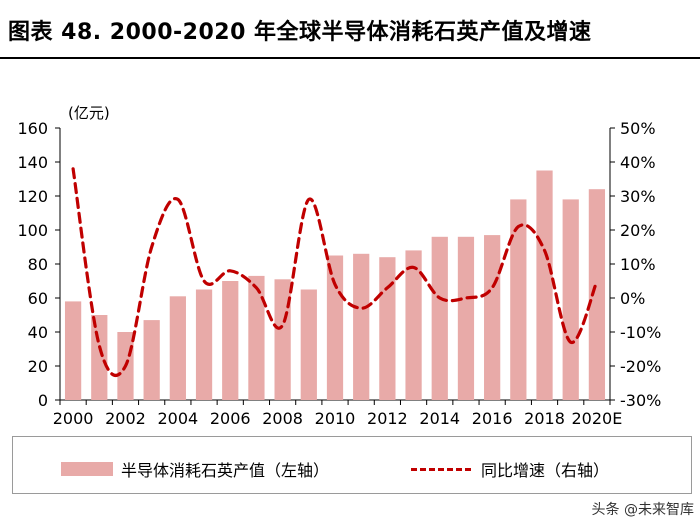 Image resolution: width=700 pixels, height=525 pixels. What do you see at coordinates (638, 128) in the screenshot?
I see `y-tick-label-right: 50%` at bounding box center [638, 128].